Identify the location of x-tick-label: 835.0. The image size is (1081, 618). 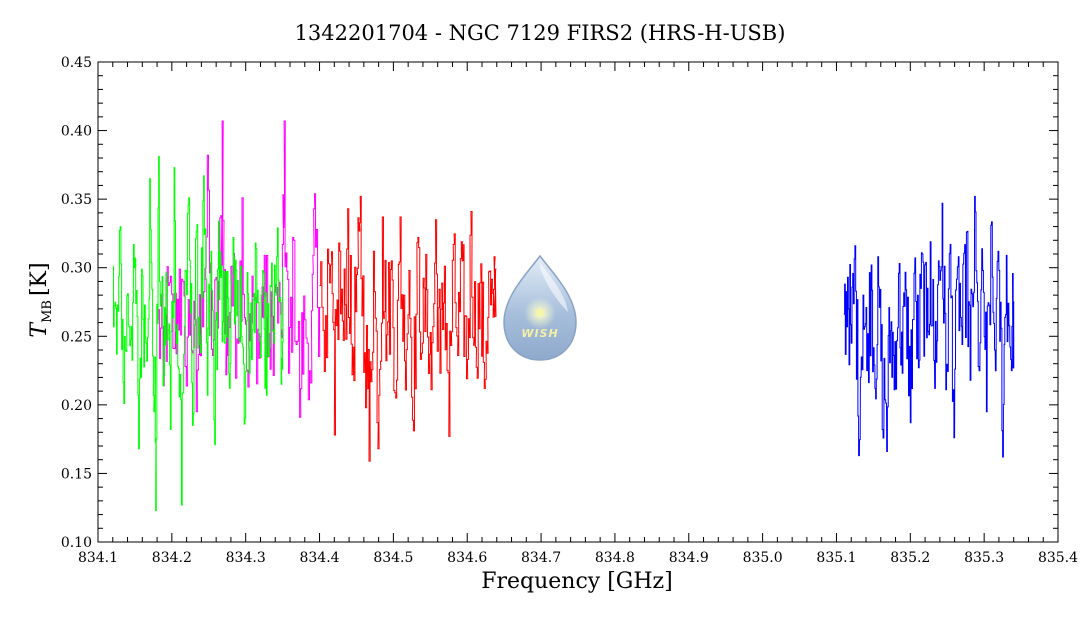
(763, 558).